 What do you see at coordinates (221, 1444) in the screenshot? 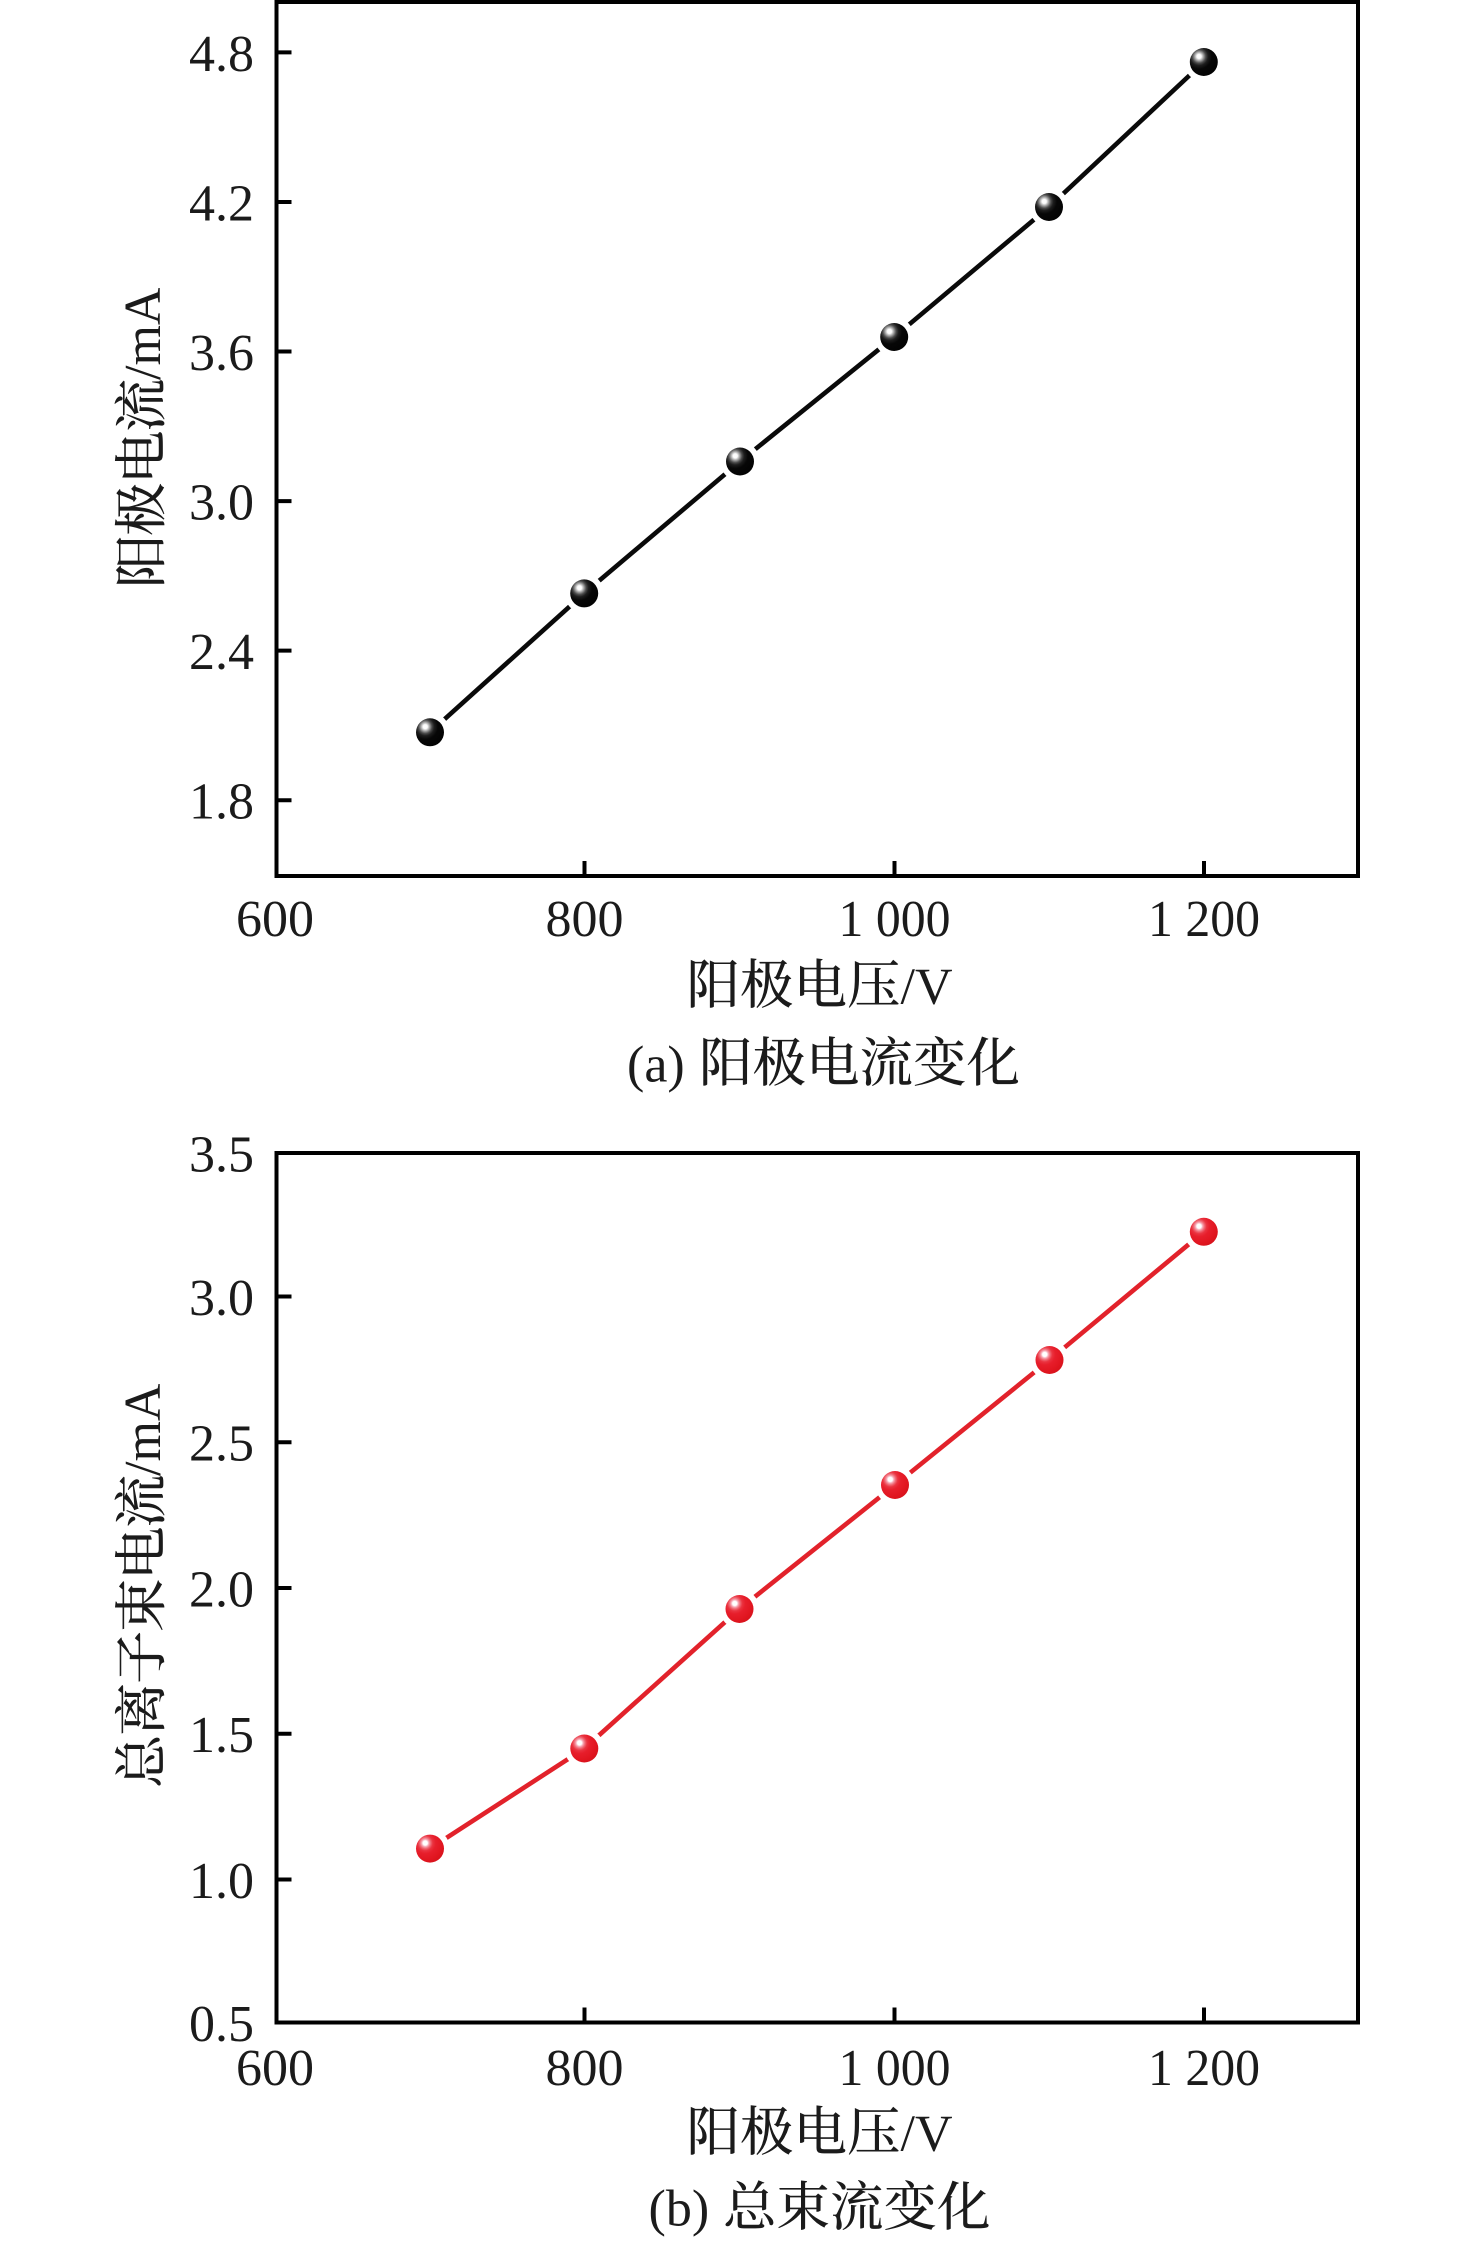
I see `svg-text: 2.5` at bounding box center [221, 1444].